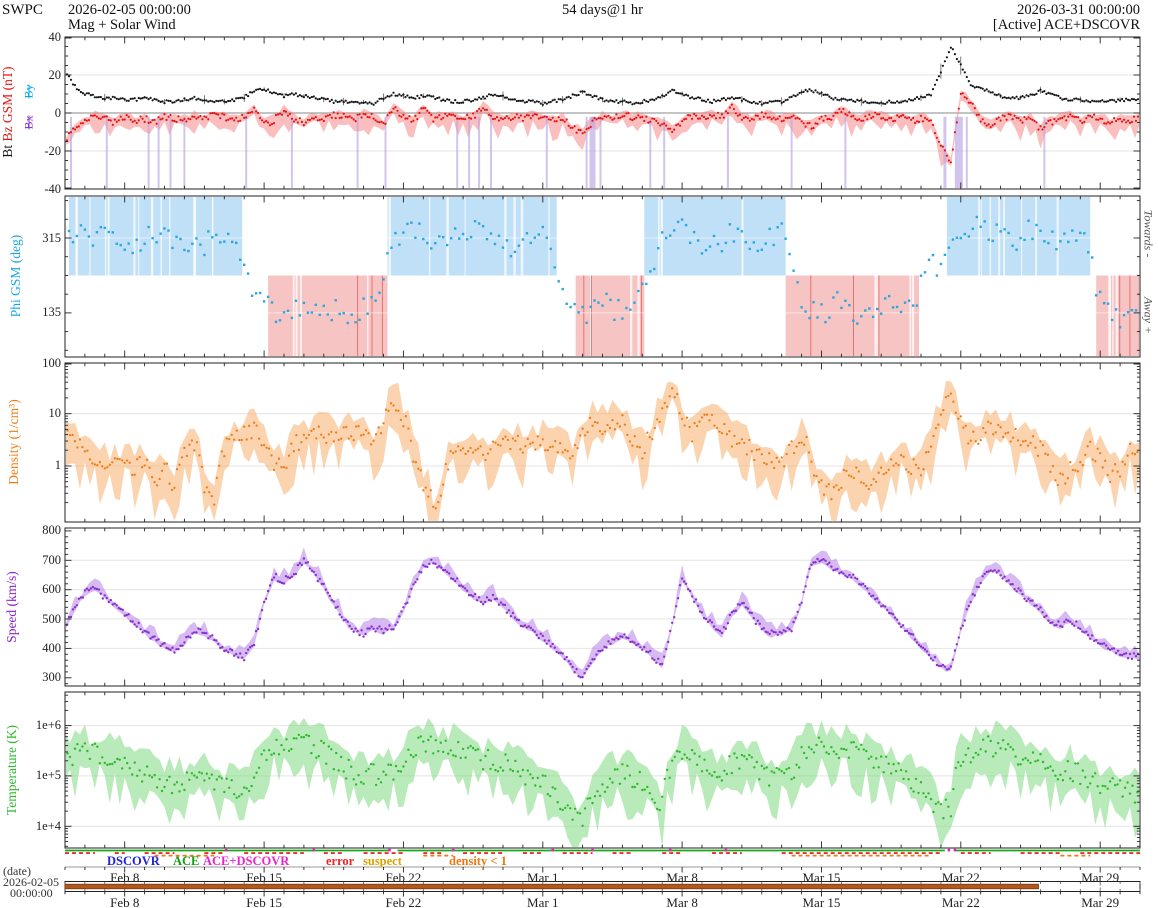  Describe the element at coordinates (129, 10) in the screenshot. I see `start-datetime: 2026-02-05 00:00:00` at that location.